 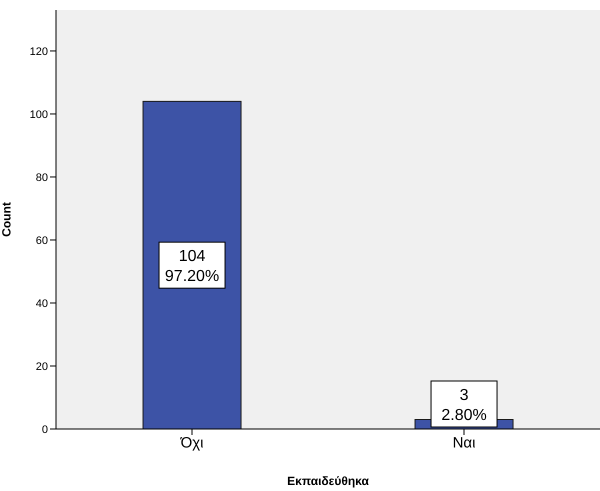 I want to click on y-axis-title: Count, so click(x=7, y=219).